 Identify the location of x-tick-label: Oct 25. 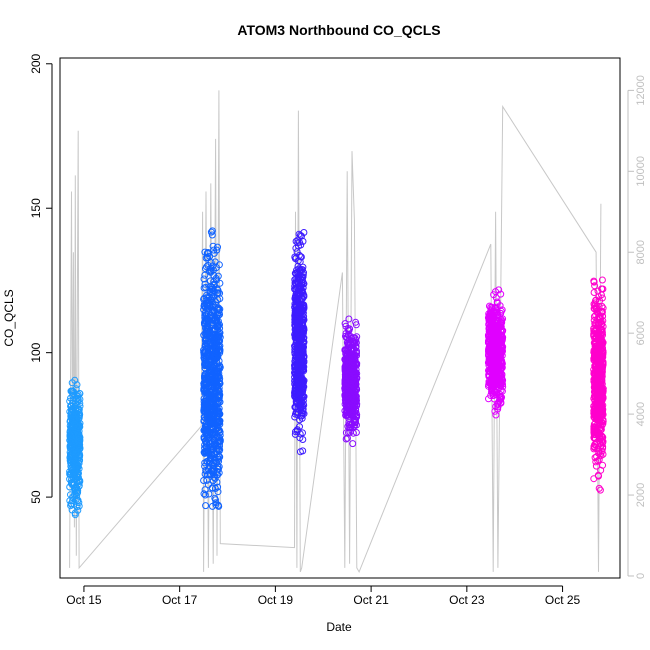
(563, 600).